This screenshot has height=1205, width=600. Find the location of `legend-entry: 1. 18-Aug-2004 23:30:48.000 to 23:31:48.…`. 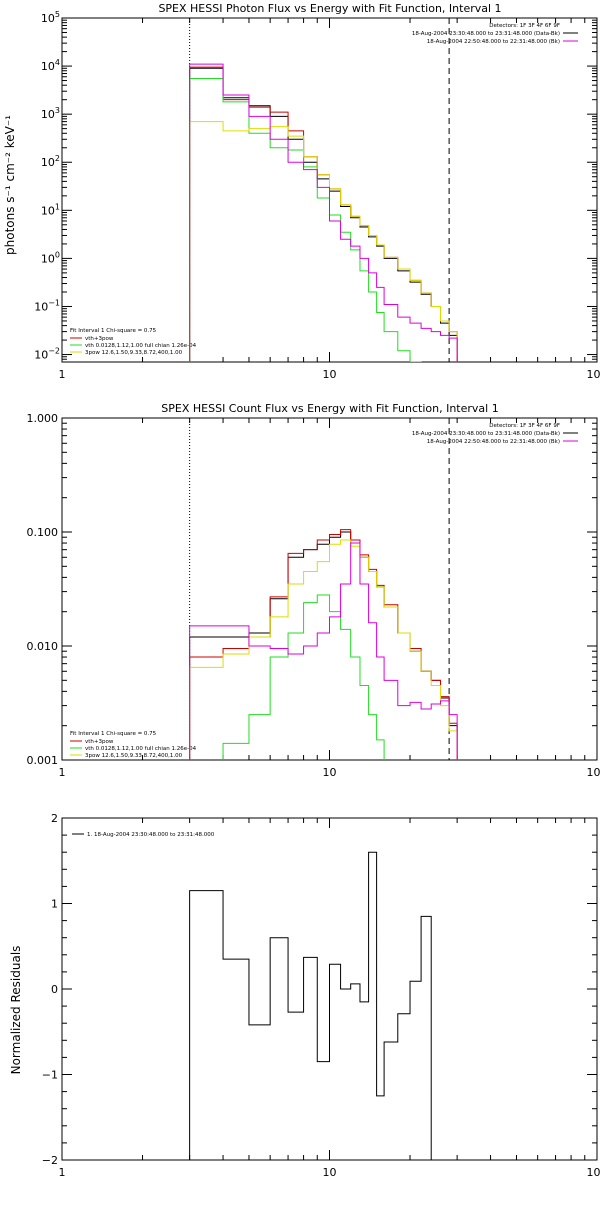

legend-entry: 1. 18-Aug-2004 23:30:48.000 to 23:31:48.… is located at coordinates (151, 835).